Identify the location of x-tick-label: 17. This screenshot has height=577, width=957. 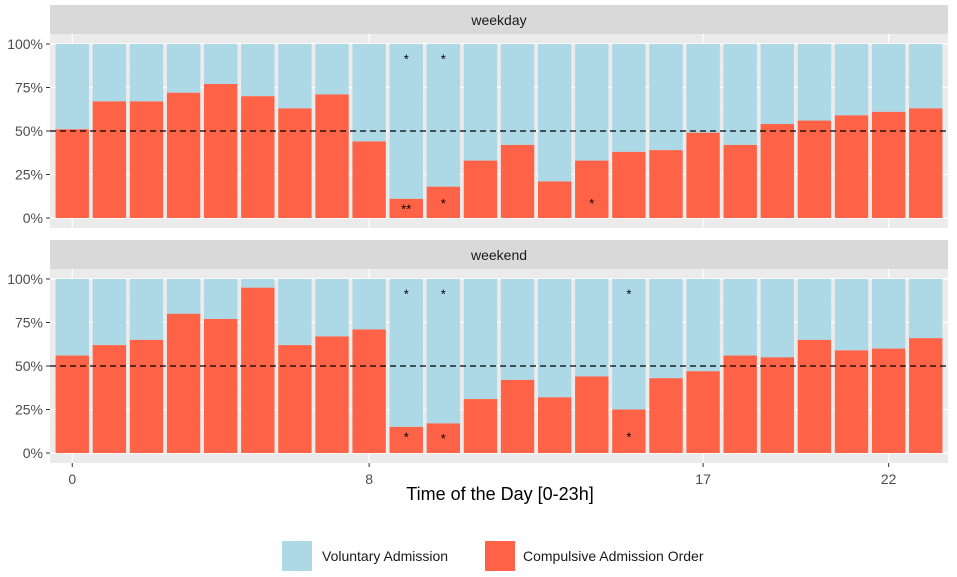
(703, 479).